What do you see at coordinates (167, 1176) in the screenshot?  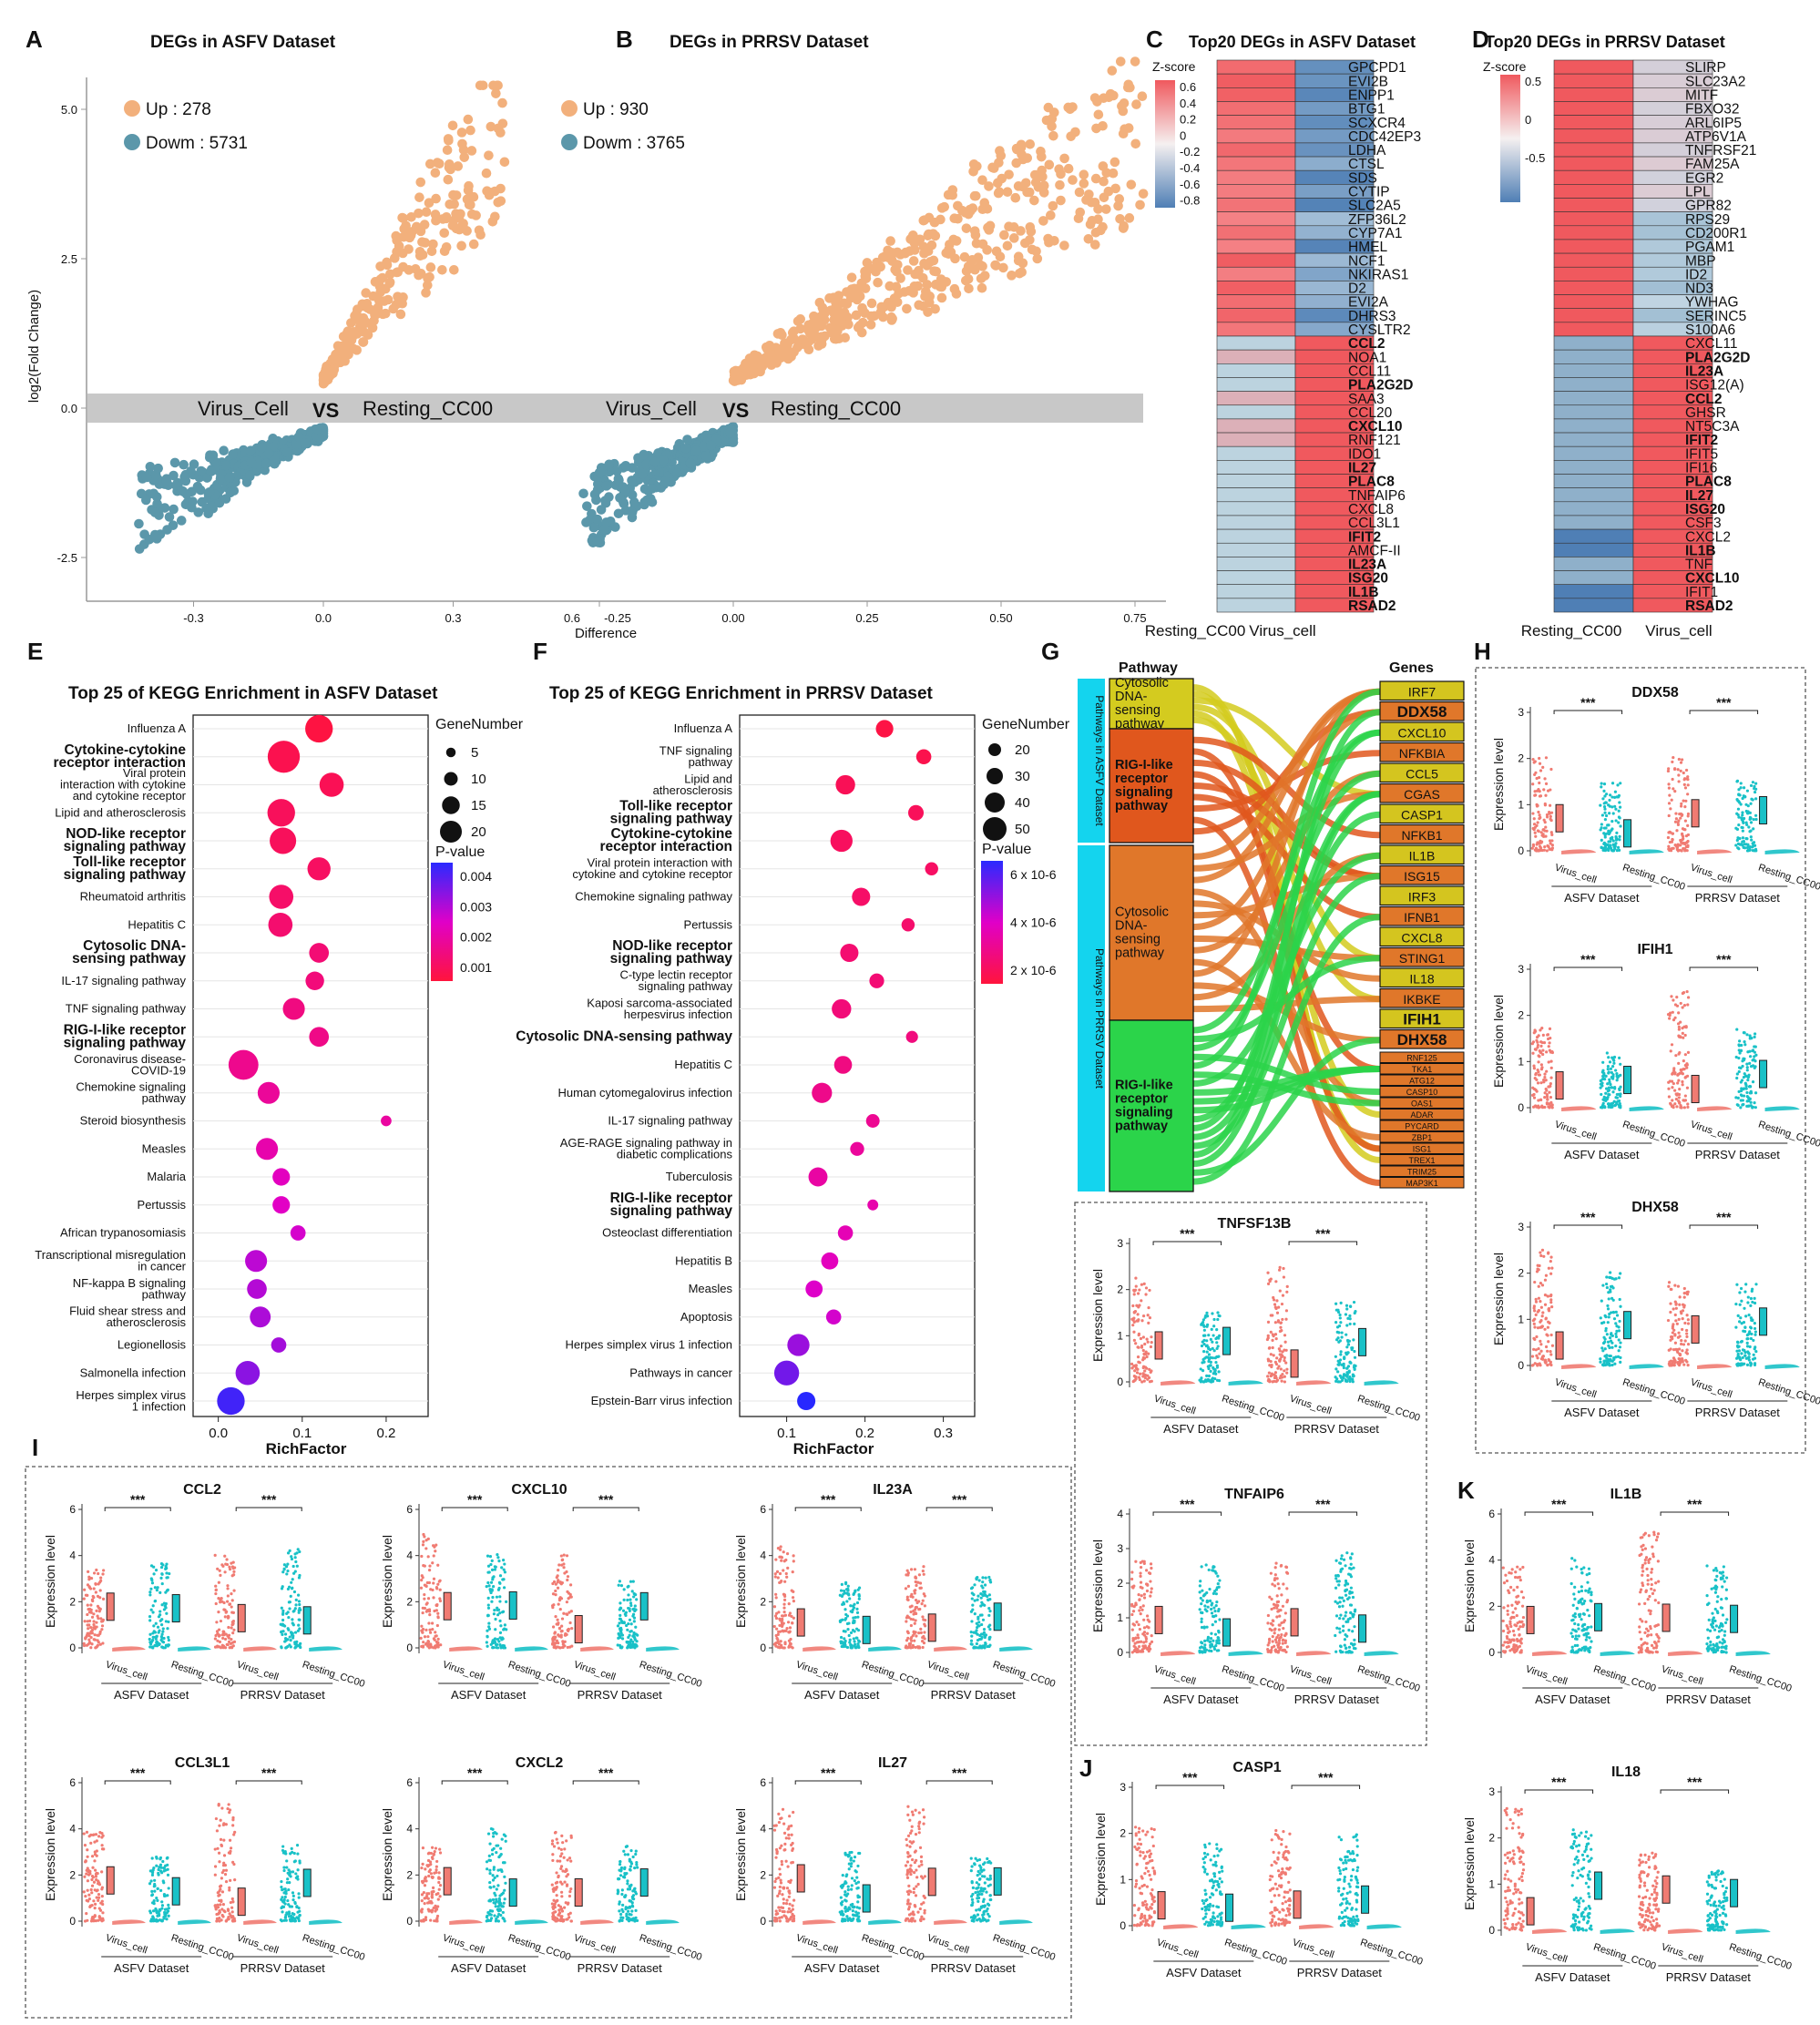 I see `kegg-category-label: Malaria` at bounding box center [167, 1176].